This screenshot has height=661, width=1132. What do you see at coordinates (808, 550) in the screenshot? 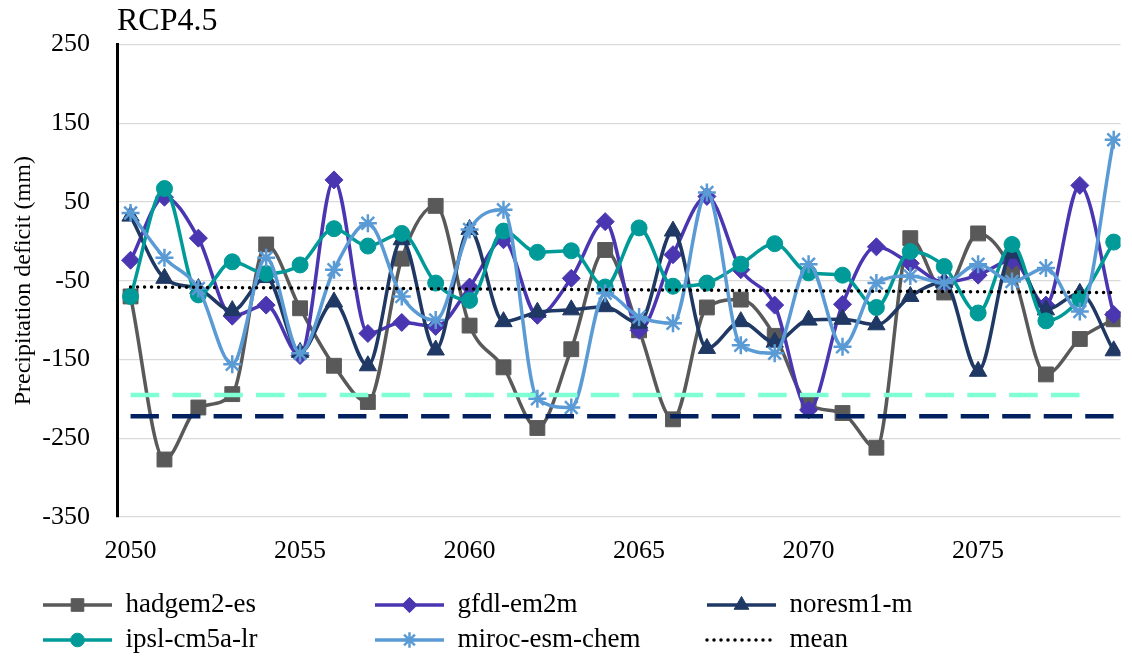
I see `x-tick-label: 2070` at bounding box center [808, 550].